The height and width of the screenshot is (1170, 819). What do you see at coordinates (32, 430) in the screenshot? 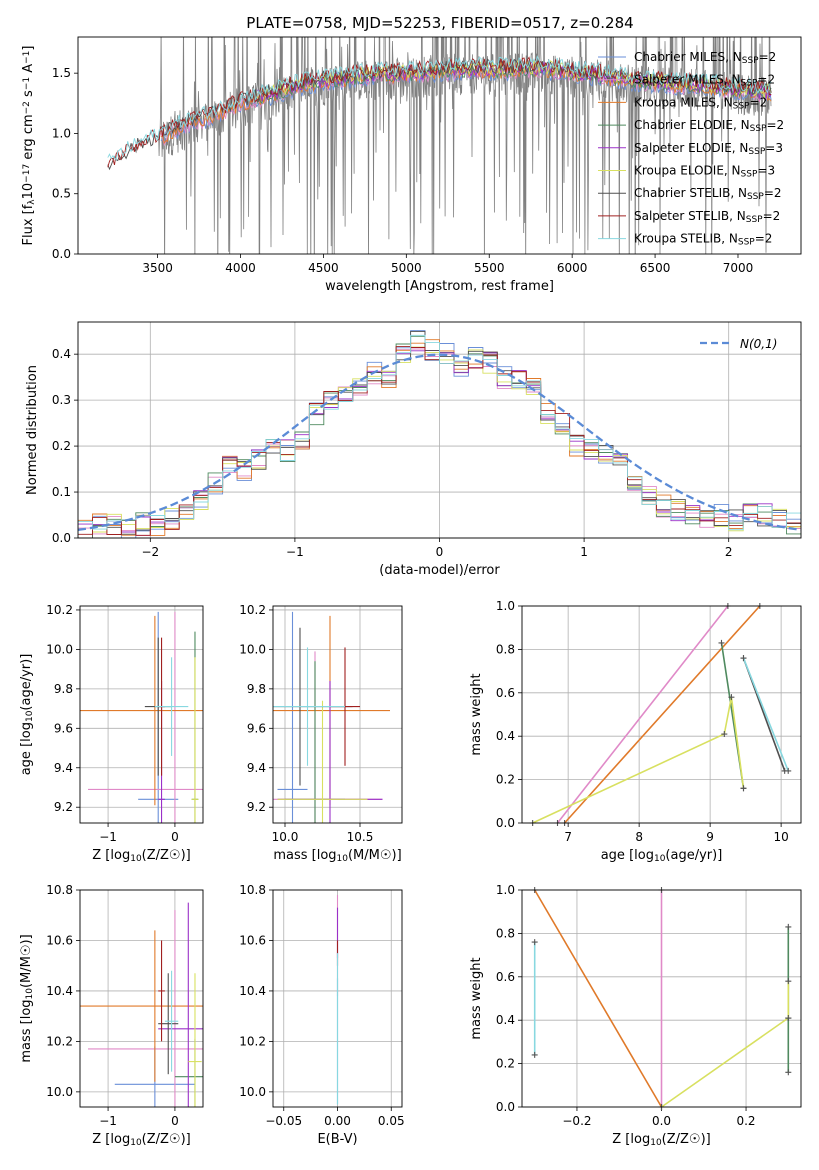
I see `y-axis-label: Normed distribution` at bounding box center [32, 430].